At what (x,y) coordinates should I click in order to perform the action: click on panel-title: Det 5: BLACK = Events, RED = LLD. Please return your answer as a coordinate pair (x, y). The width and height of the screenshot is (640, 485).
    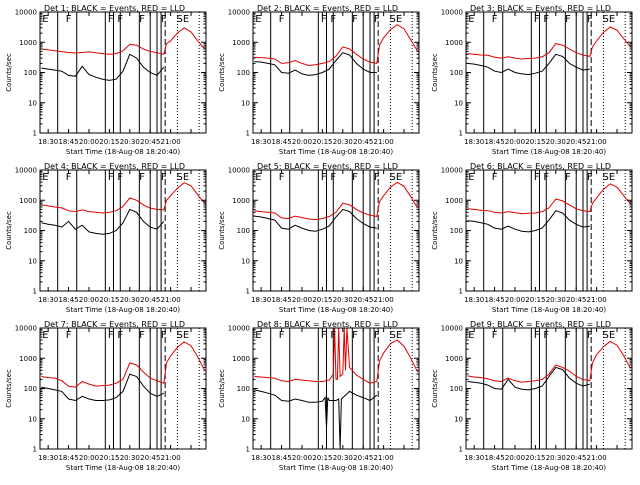
    Looking at the image, I should click on (327, 166).